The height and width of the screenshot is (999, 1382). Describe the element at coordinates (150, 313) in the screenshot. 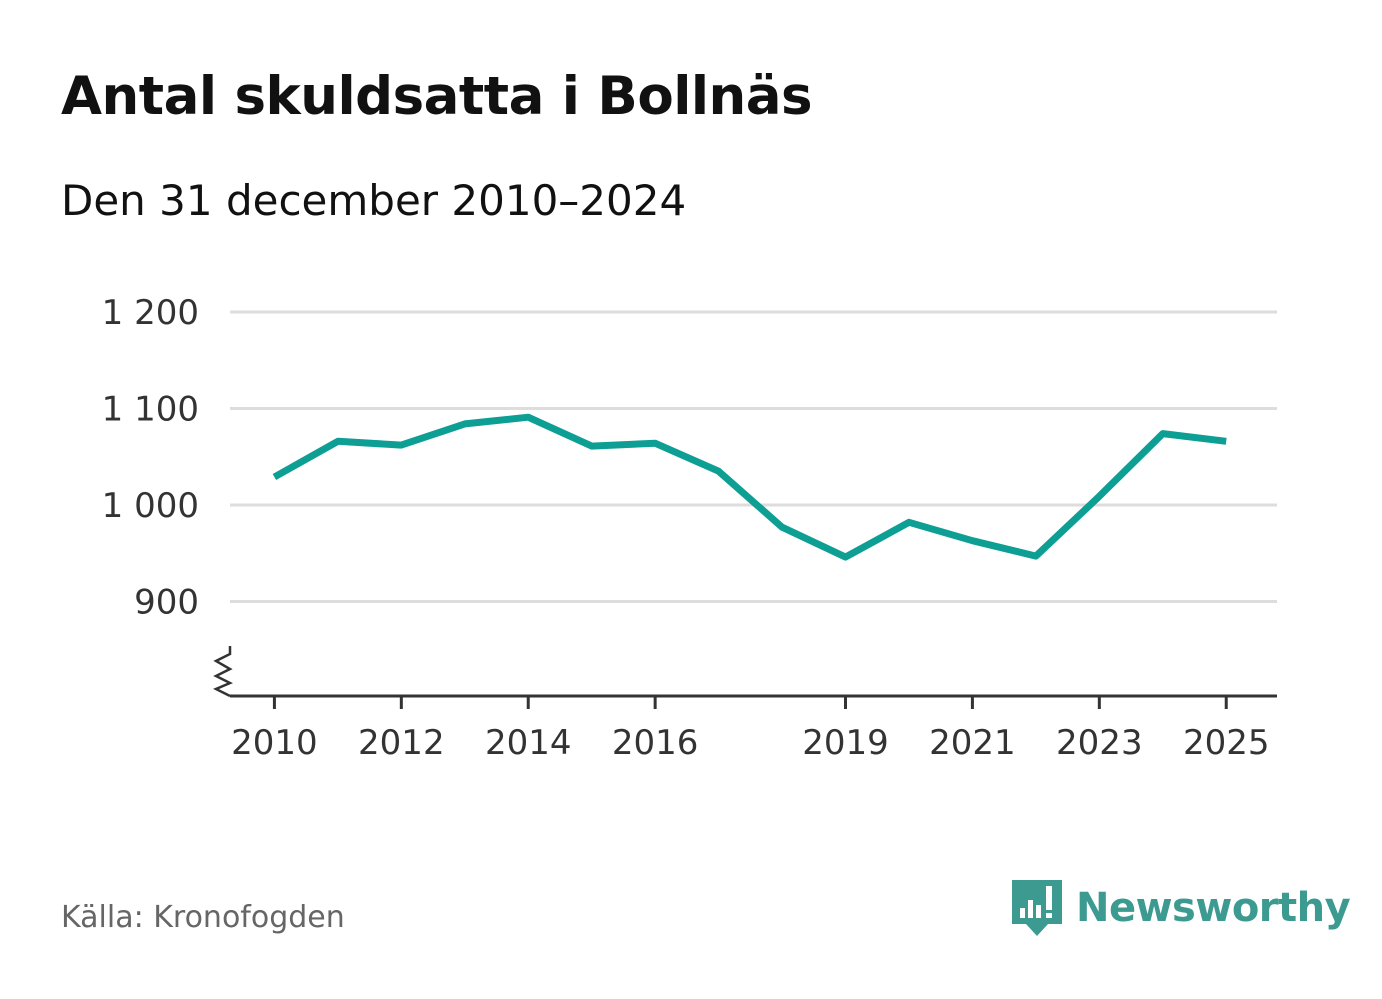

I see `y-tick-label-1200: 1 200` at that location.